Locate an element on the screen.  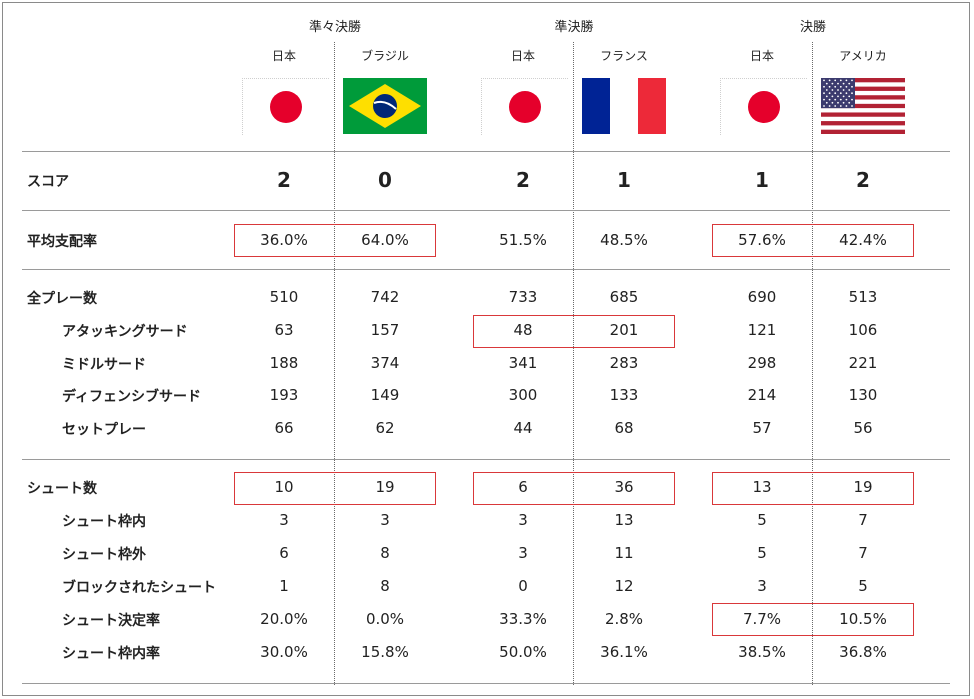
stat-value: 221 is located at coordinates (863, 363).